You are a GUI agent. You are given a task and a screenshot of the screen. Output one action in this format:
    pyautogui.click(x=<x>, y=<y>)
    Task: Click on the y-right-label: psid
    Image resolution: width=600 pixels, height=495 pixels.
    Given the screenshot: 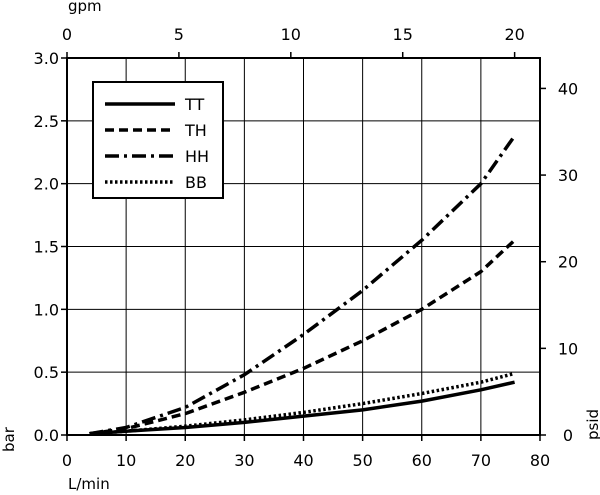 What is the action you would take?
    pyautogui.click(x=592, y=424)
    